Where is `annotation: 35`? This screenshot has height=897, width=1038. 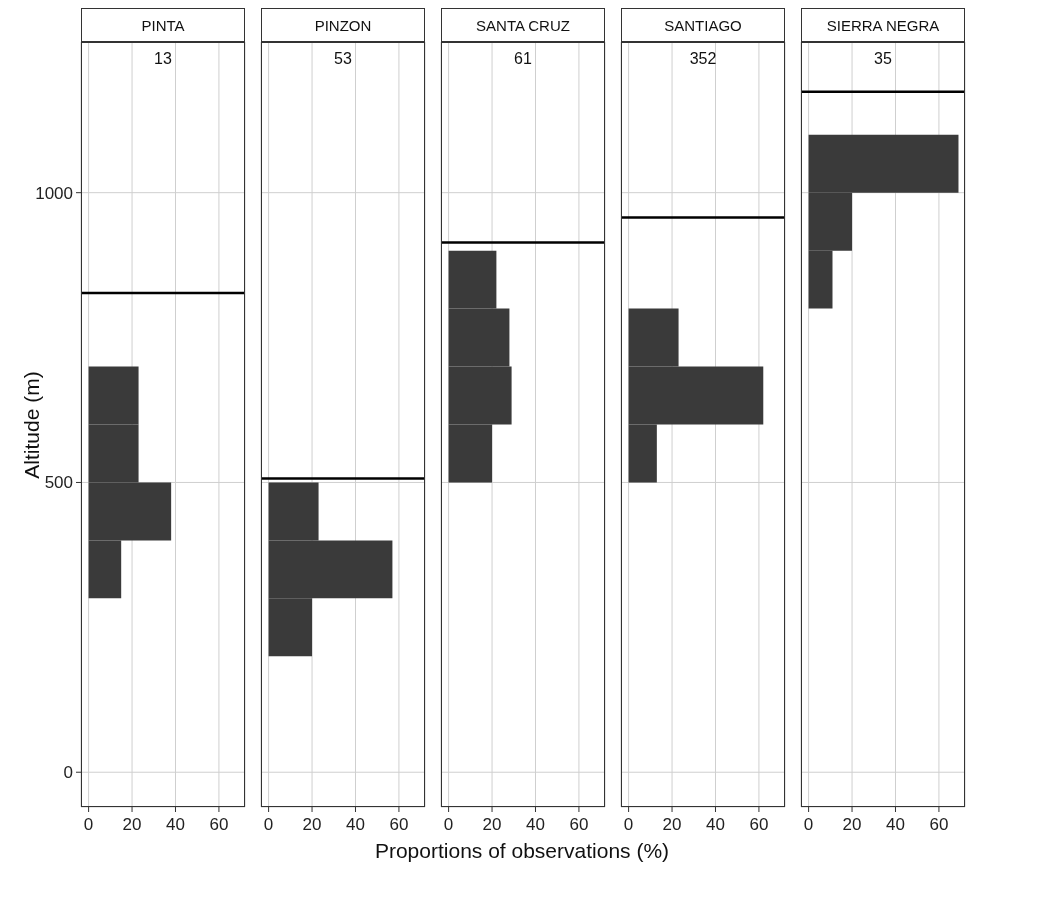 annotation: 35 is located at coordinates (883, 59).